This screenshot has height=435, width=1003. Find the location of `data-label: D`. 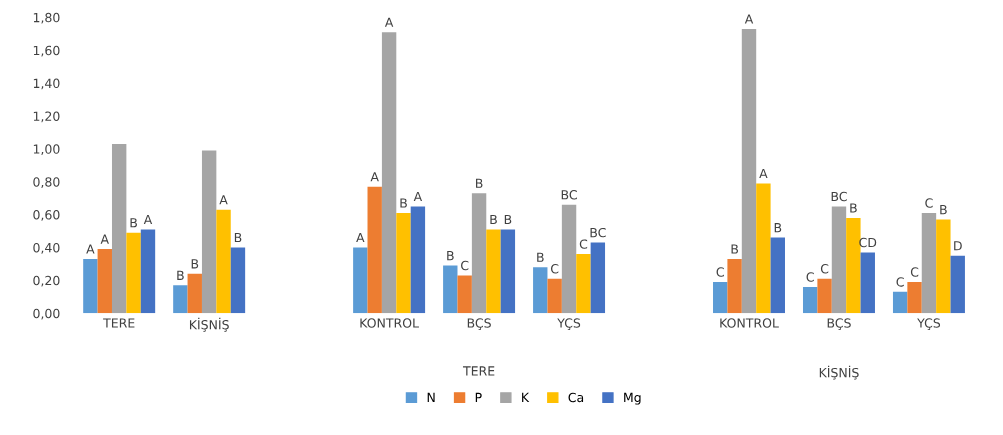

data-label: D is located at coordinates (958, 246).